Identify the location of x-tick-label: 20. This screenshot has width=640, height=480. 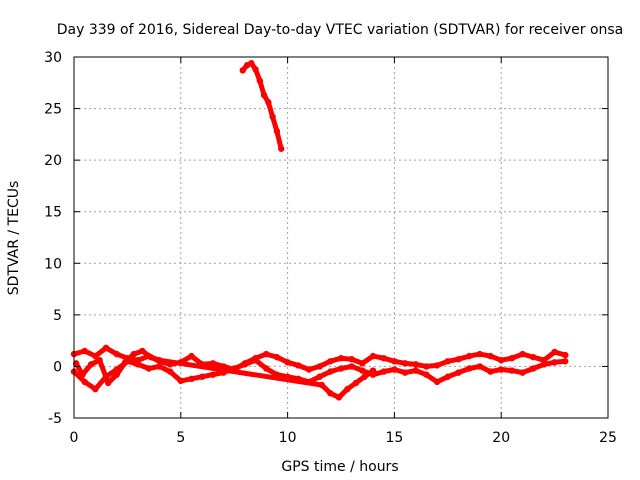
(501, 438).